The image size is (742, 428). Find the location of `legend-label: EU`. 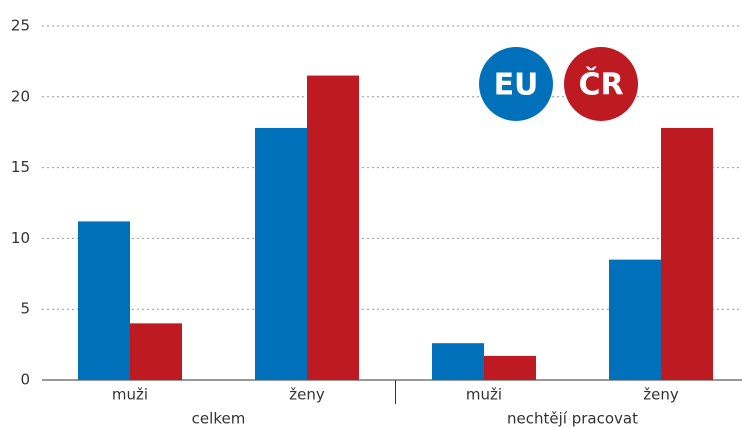

legend-label: EU is located at coordinates (516, 85).